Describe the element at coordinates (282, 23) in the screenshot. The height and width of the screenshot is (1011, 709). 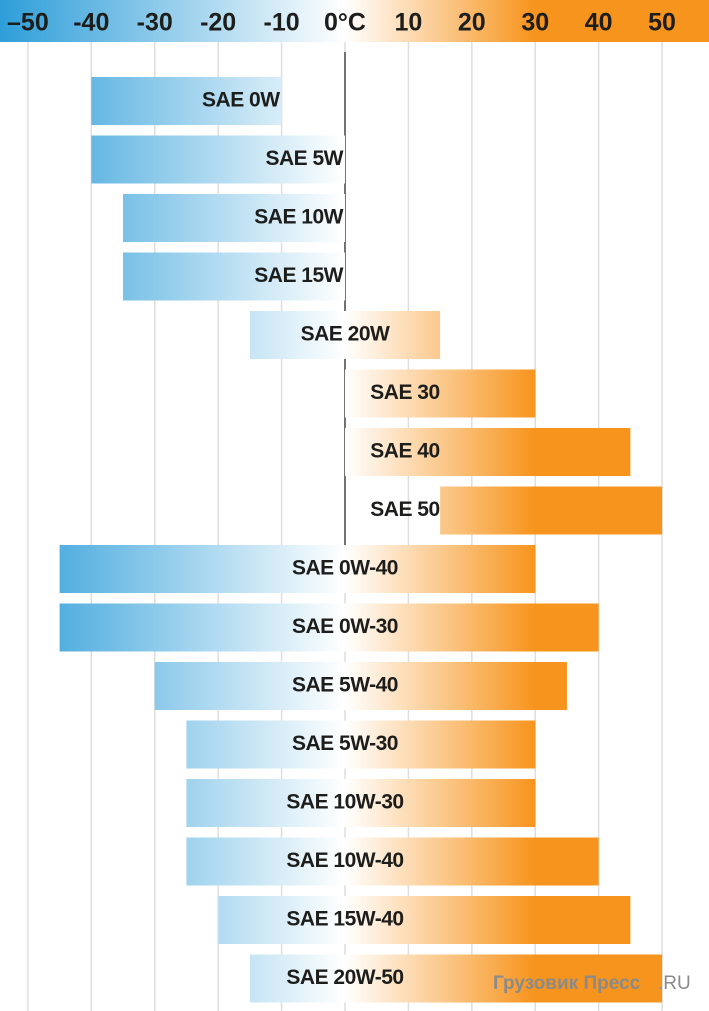
I see `x-tick-label: -10` at that location.